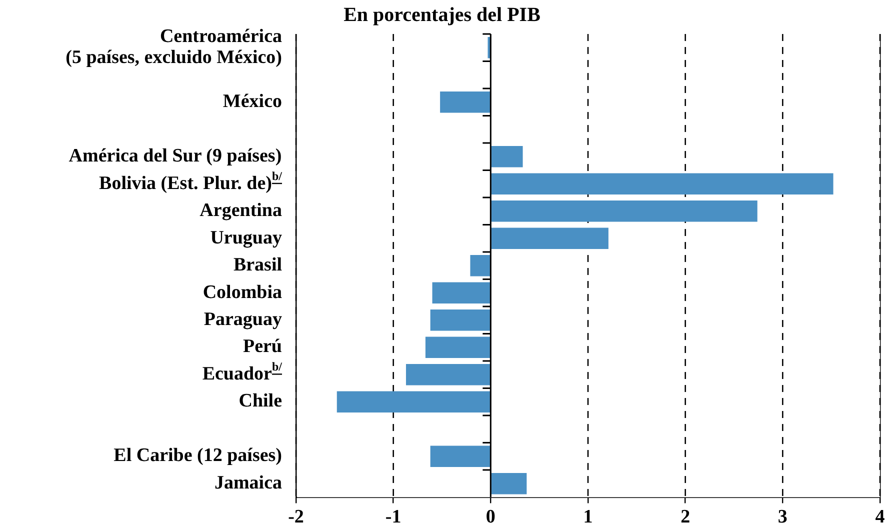  Describe the element at coordinates (175, 156) in the screenshot. I see `y-tick-label: América del Sur (9 países)` at that location.